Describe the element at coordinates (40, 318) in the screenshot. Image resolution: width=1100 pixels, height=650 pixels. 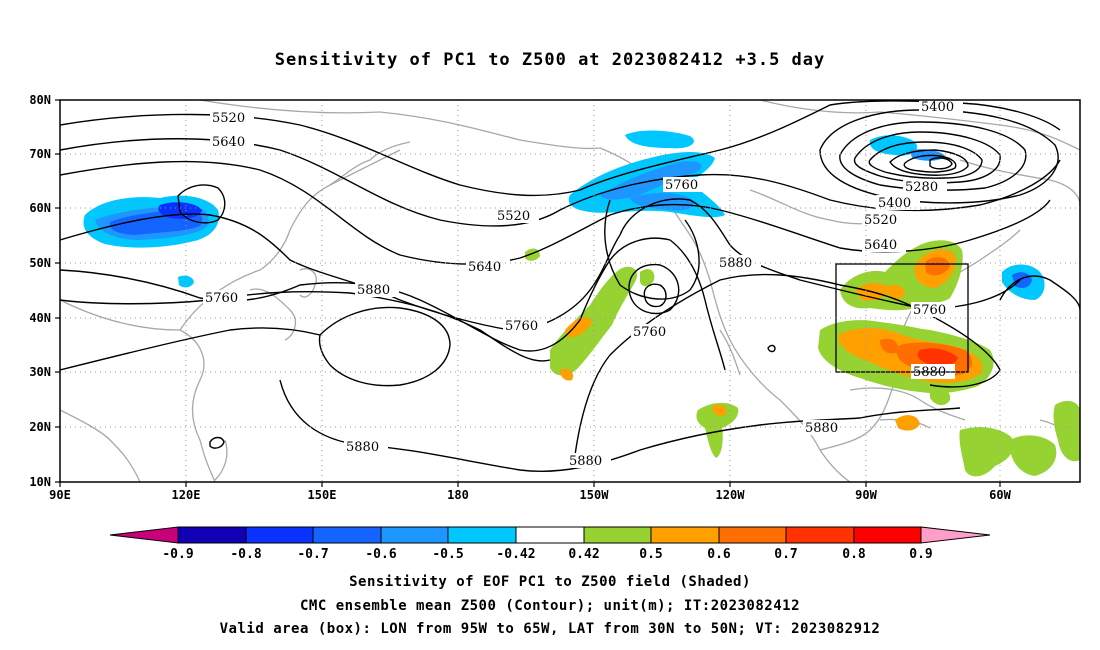
I see `lat-label-40n: 40N` at that location.